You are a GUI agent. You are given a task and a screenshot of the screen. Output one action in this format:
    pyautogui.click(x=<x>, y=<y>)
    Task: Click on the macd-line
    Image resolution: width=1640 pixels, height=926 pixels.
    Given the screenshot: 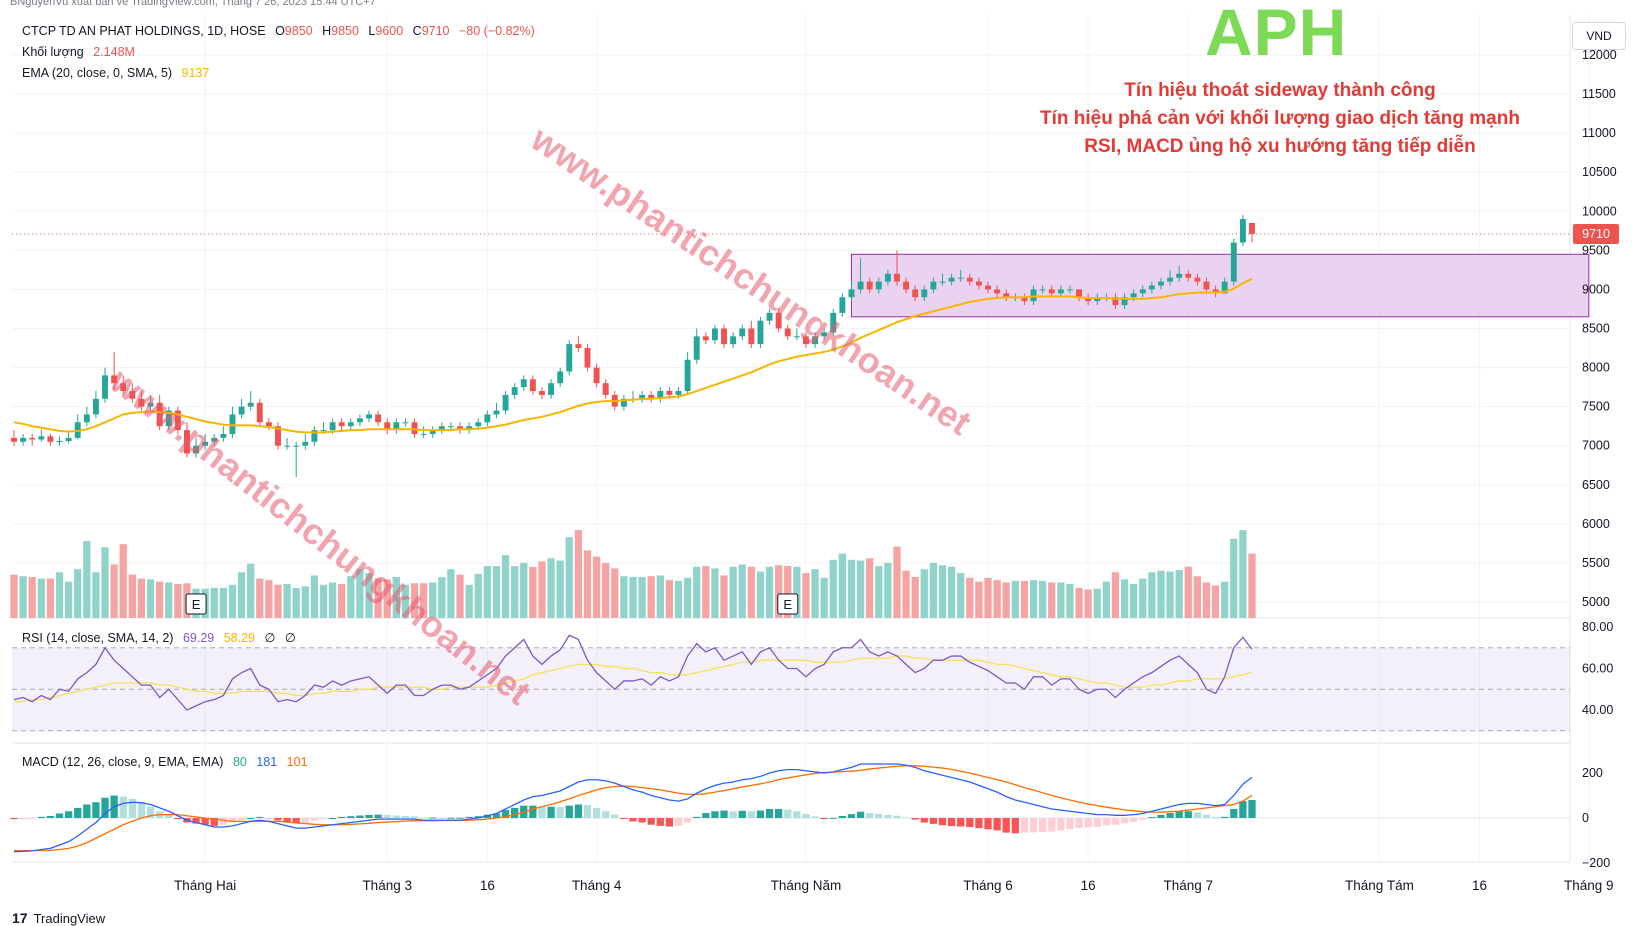 What is the action you would take?
    pyautogui.click(x=633, y=808)
    